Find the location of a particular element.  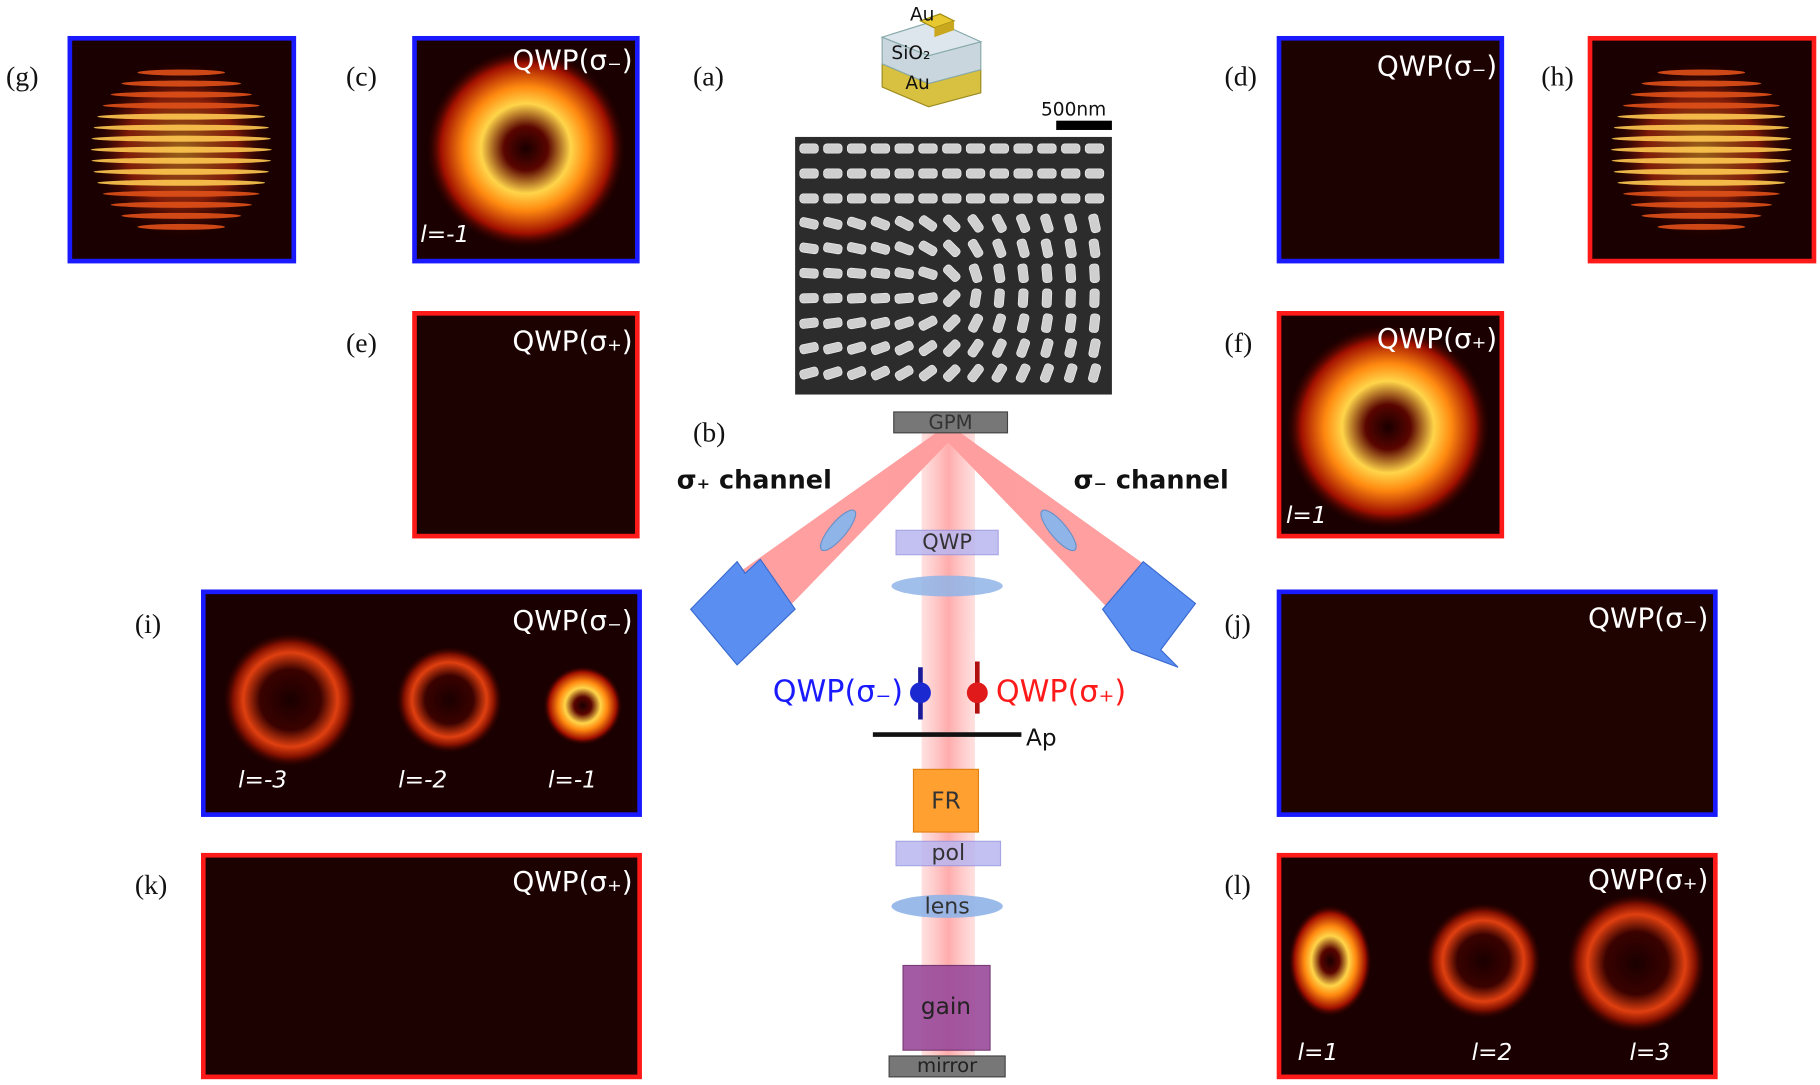

mode-label: l=-2 is located at coordinates (422, 779).